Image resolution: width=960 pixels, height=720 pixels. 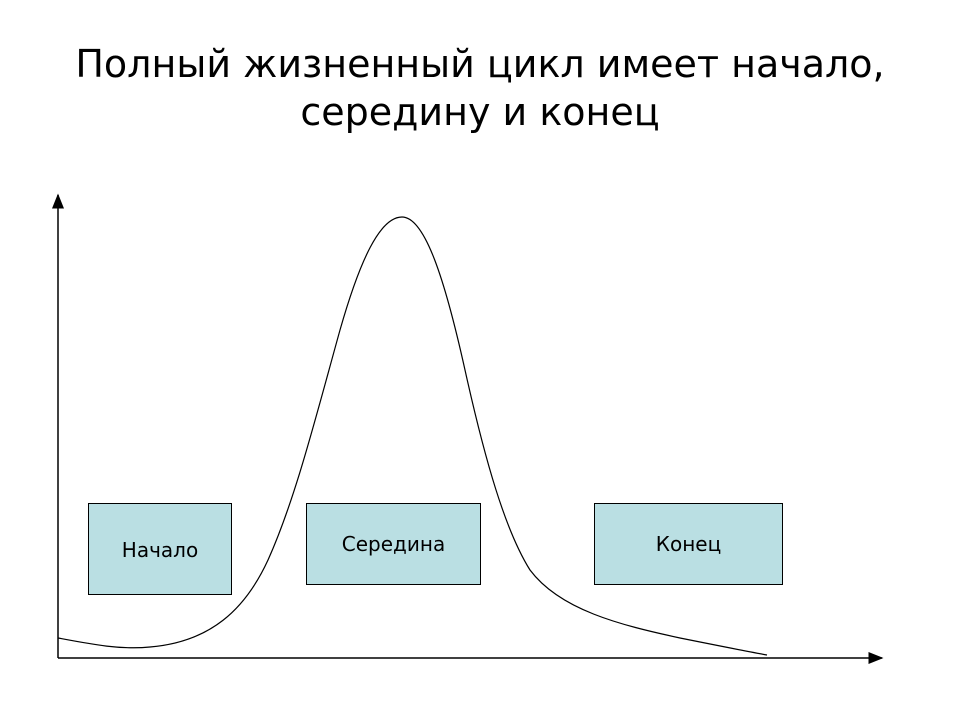 I want to click on title-line-1: Полный жизненный цикл имеет начало,, so click(x=480, y=64).